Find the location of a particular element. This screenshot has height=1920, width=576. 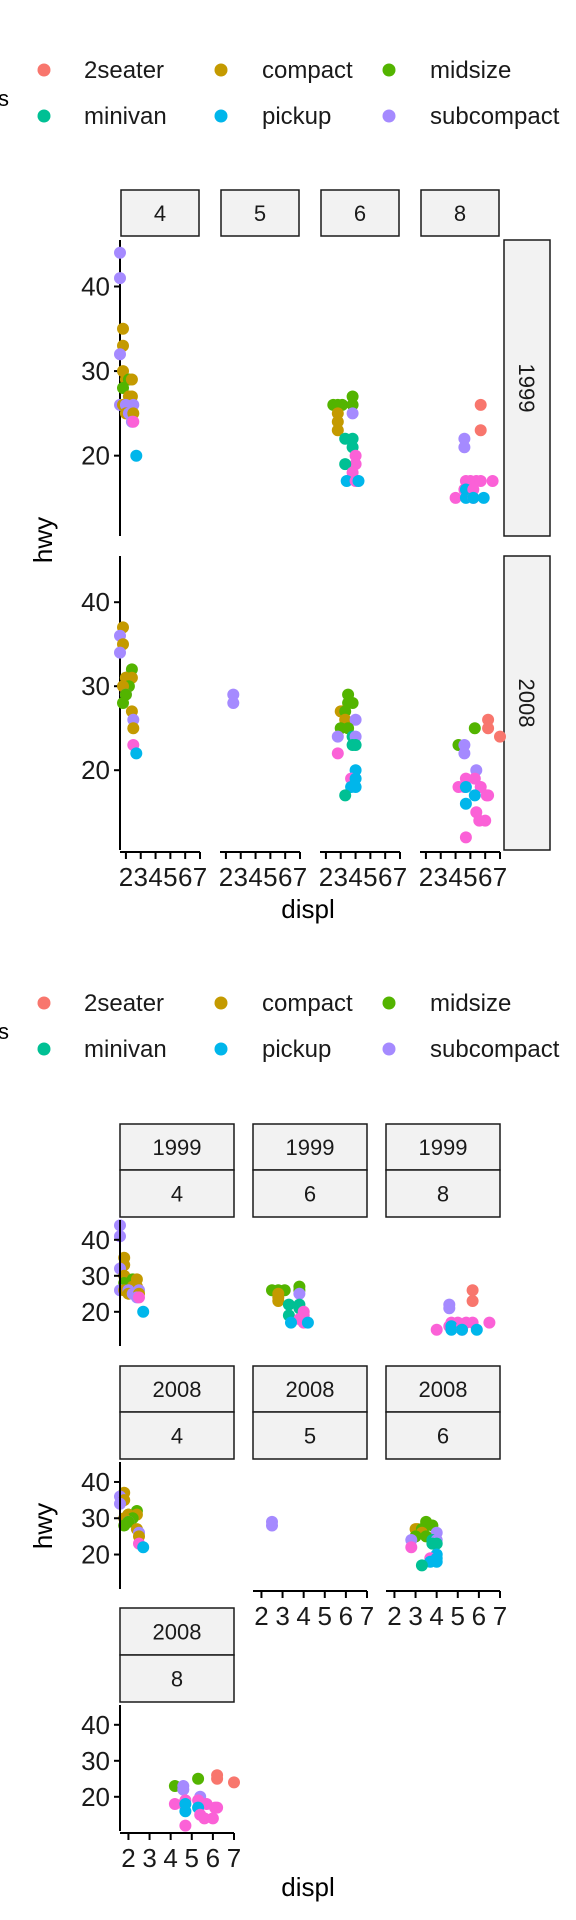

legend-key-subcompact is located at coordinates (389, 1049).